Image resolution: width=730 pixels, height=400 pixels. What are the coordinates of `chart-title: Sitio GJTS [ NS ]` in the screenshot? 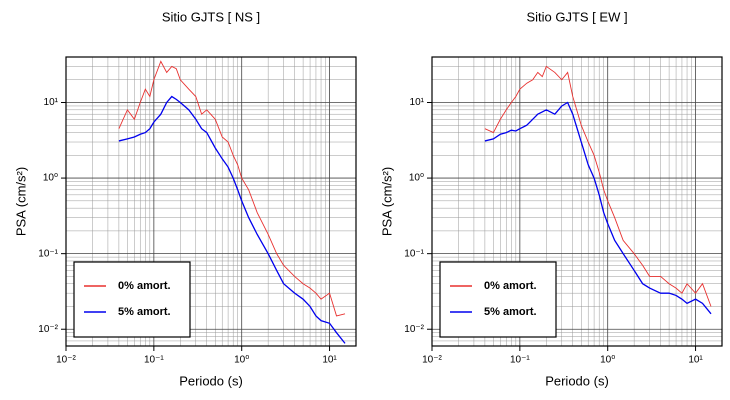 It's located at (211, 16).